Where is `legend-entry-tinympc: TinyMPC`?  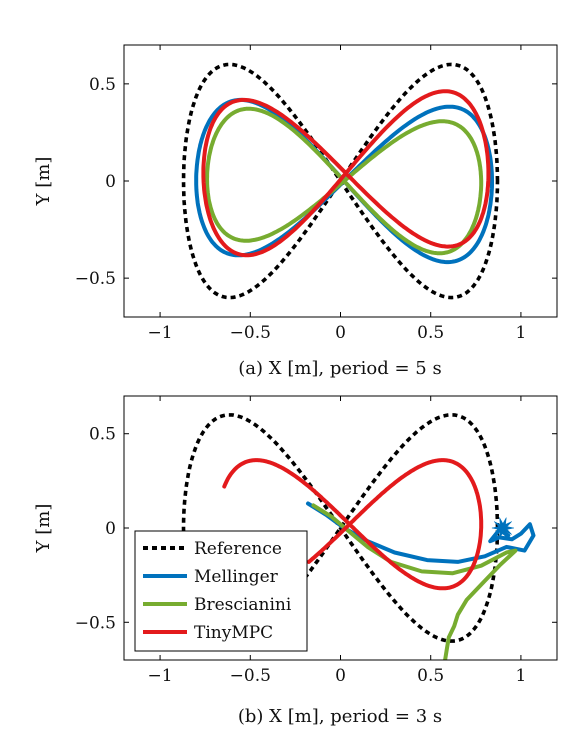
legend-entry-tinympc: TinyMPC is located at coordinates (208, 633).